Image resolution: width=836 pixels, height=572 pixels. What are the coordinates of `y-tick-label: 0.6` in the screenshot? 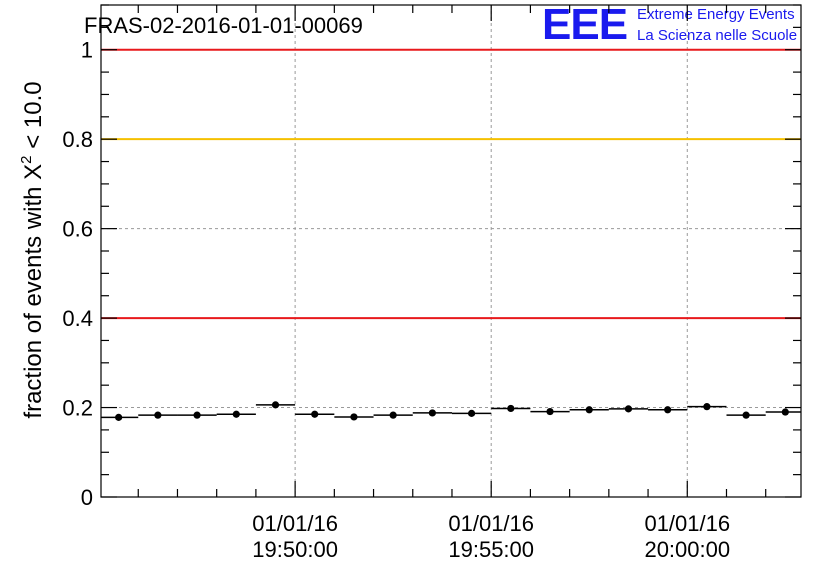 It's located at (77, 229).